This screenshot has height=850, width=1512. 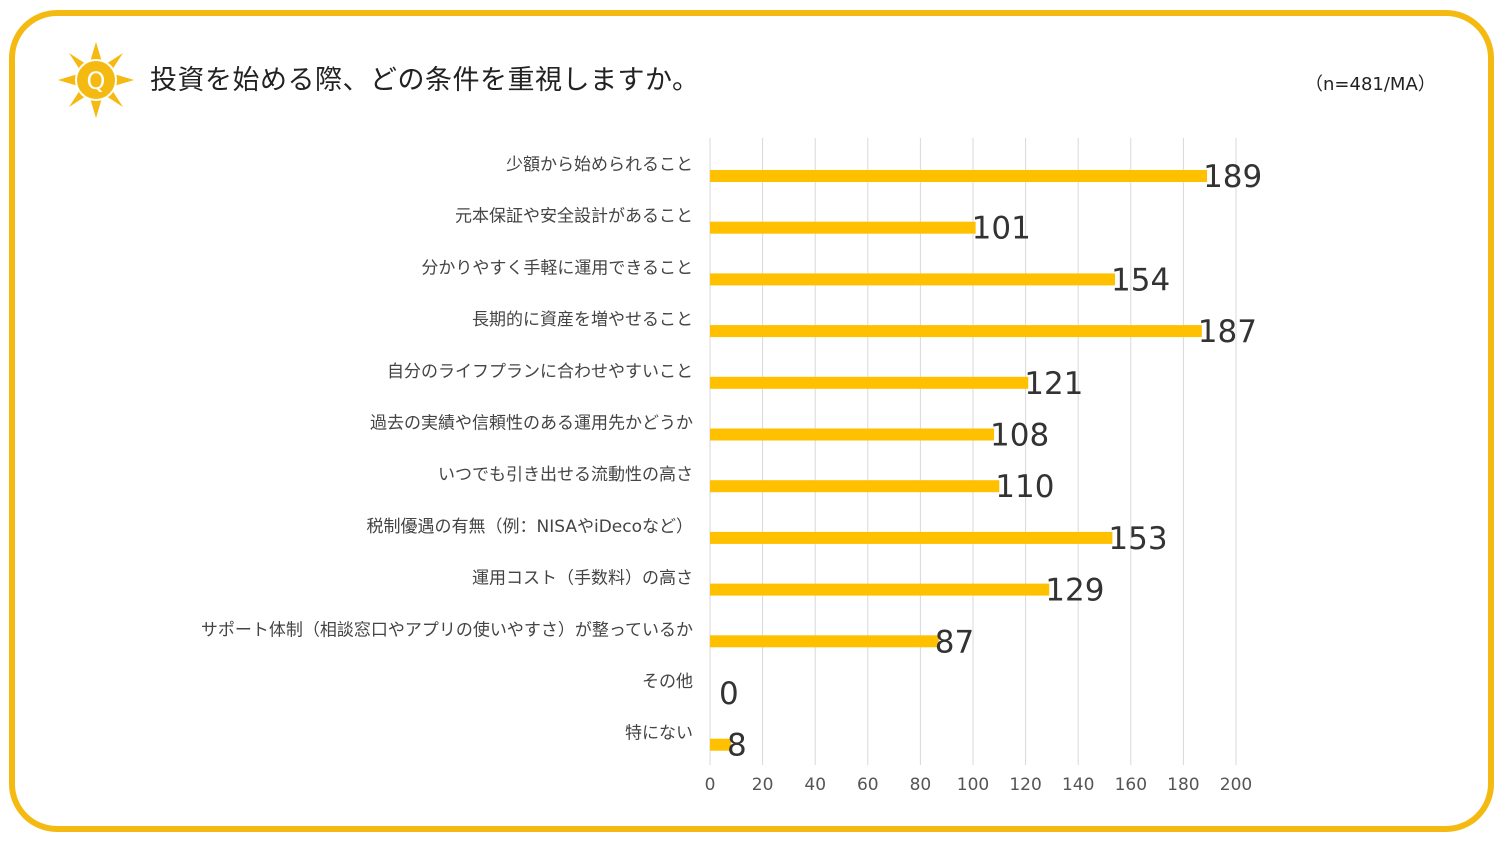 What do you see at coordinates (1001, 229) in the screenshot?
I see `value-label: 101` at bounding box center [1001, 229].